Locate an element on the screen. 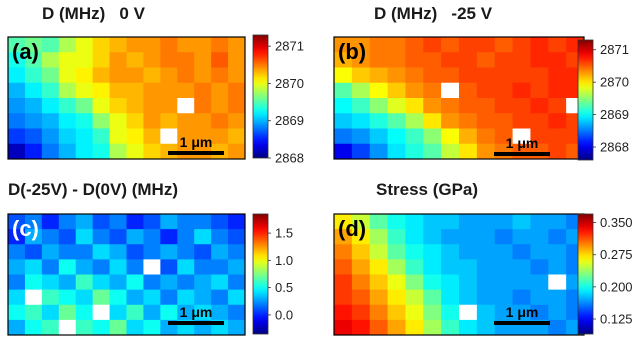 This screenshot has height=339, width=638. scale-bar-label: 1 μm is located at coordinates (522, 143).